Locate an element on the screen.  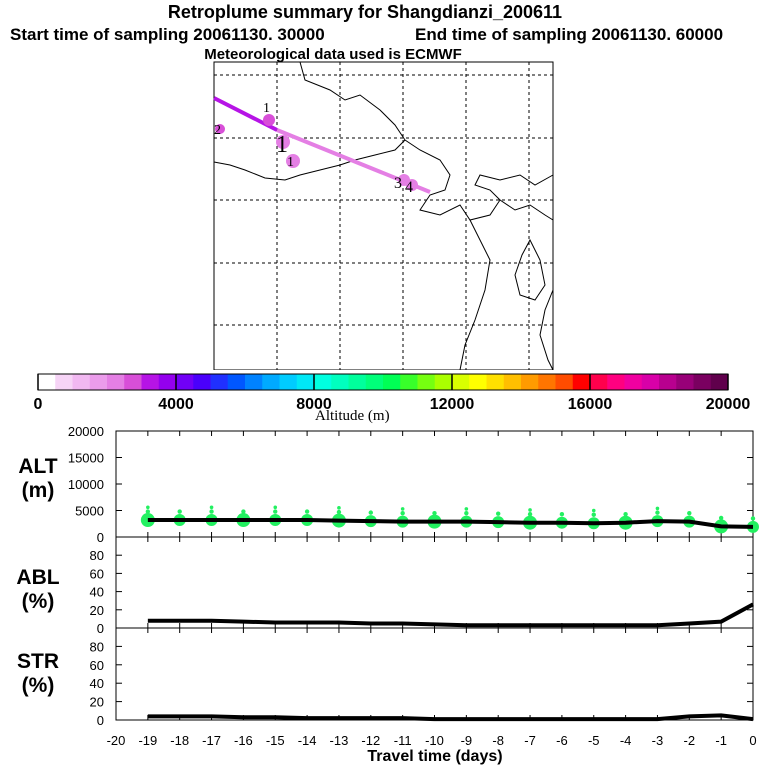
plume-label: 4 is located at coordinates (409, 187).